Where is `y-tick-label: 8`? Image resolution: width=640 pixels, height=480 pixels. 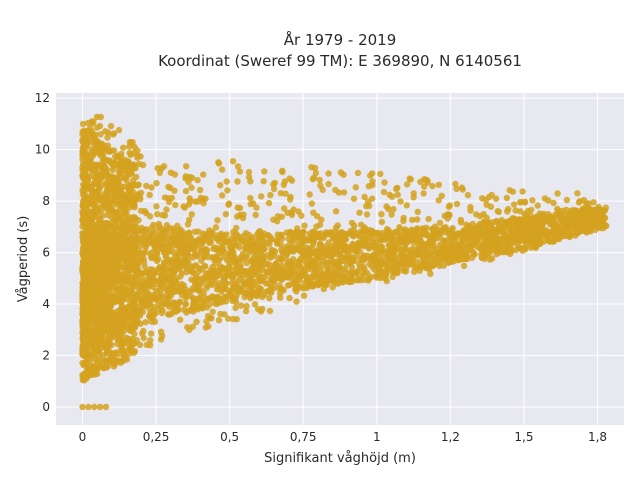 y-tick-label: 8 is located at coordinates (46, 201).